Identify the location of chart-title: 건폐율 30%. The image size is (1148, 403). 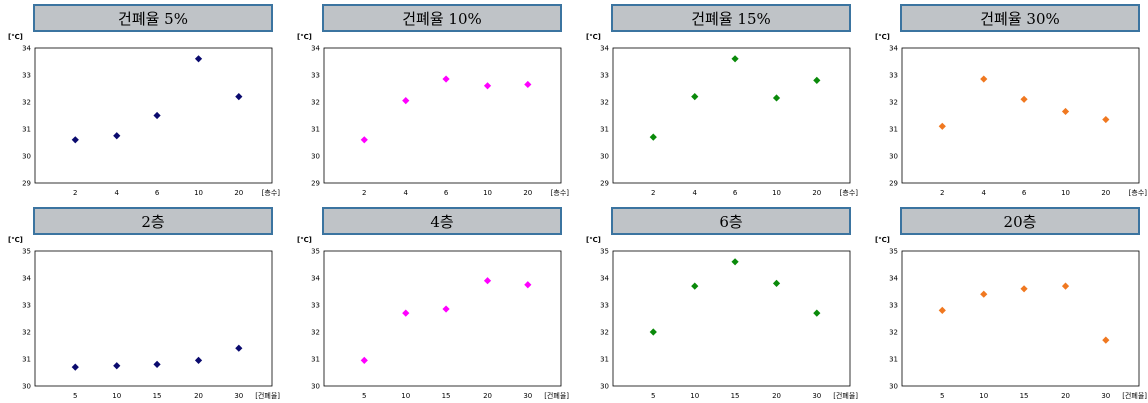
(1020, 18).